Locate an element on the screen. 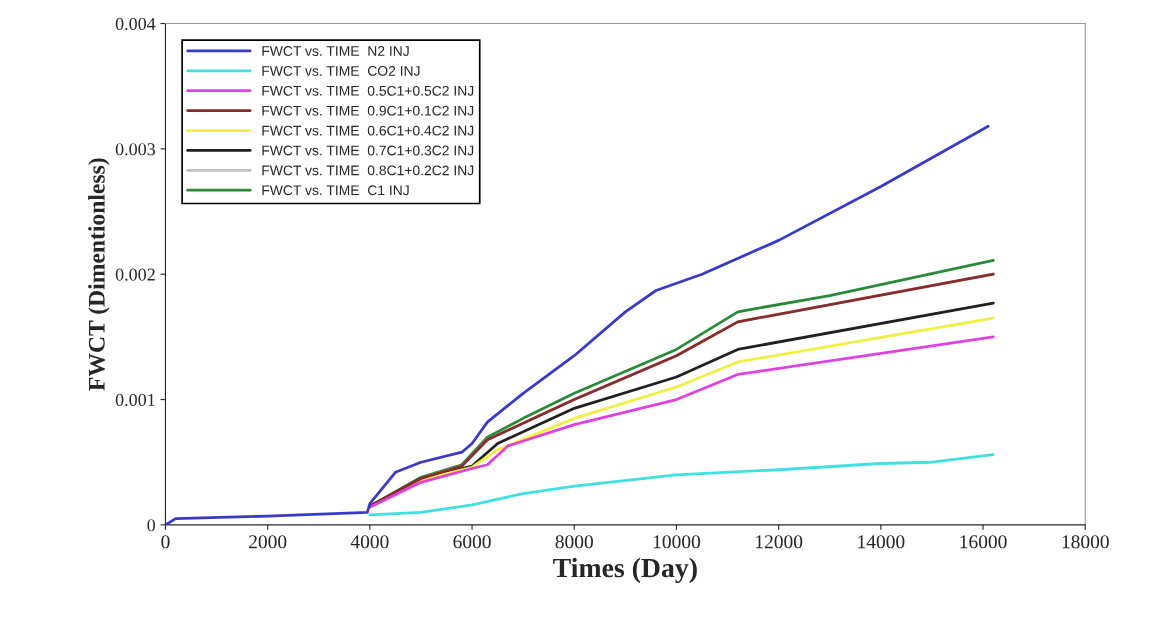 Image resolution: width=1157 pixels, height=619 pixels. y-axis-title: FWCT (Dimentionless) is located at coordinates (99, 274).